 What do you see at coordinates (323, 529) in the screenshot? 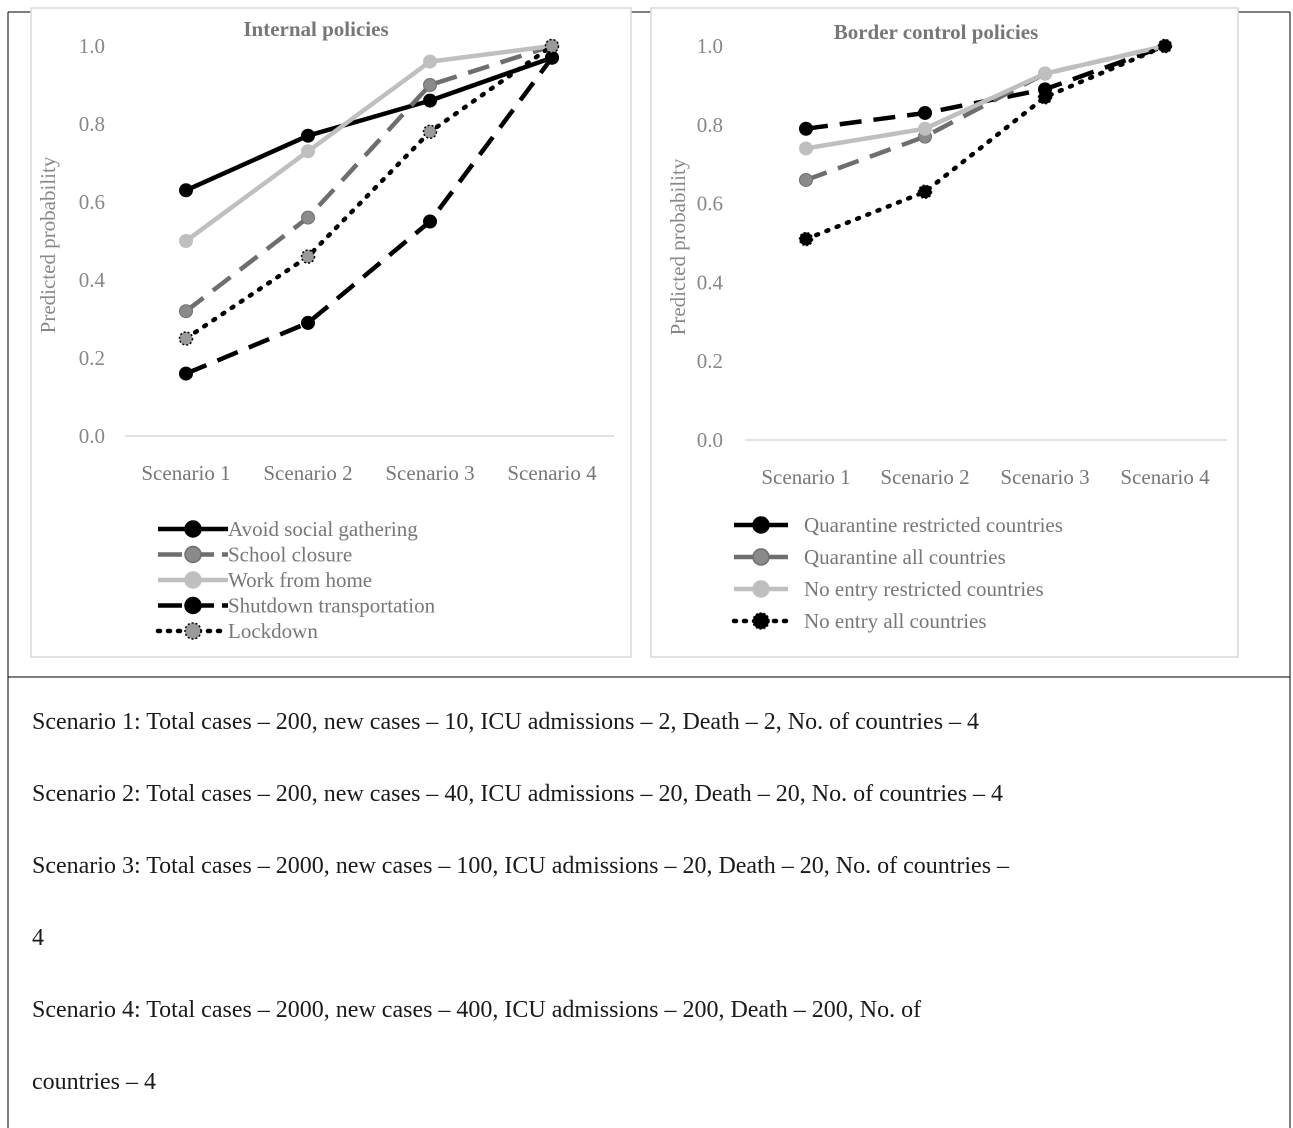
I see `legend-label: Avoid social gathering` at bounding box center [323, 529].